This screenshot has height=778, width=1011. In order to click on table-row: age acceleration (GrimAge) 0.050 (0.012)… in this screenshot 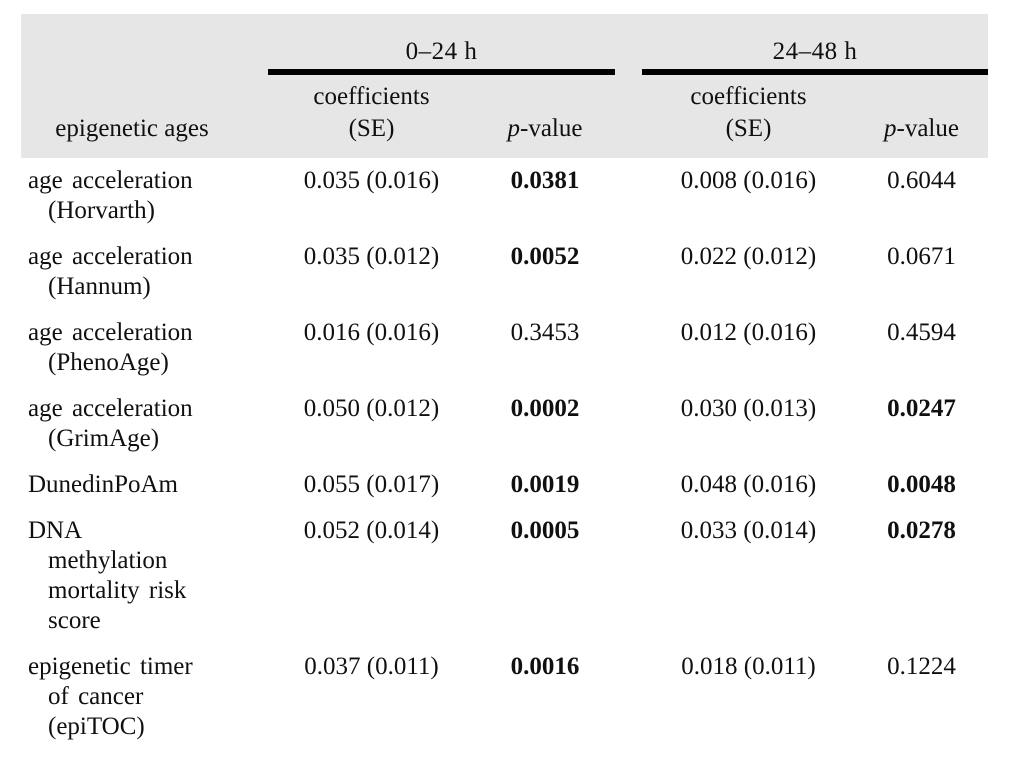, I will do `click(504, 424)`.